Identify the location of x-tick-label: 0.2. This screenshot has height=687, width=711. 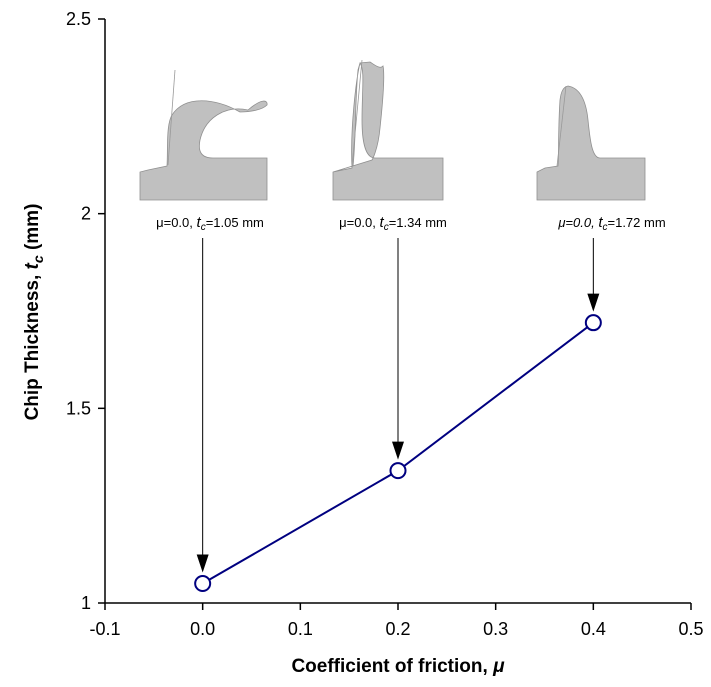
(397, 629).